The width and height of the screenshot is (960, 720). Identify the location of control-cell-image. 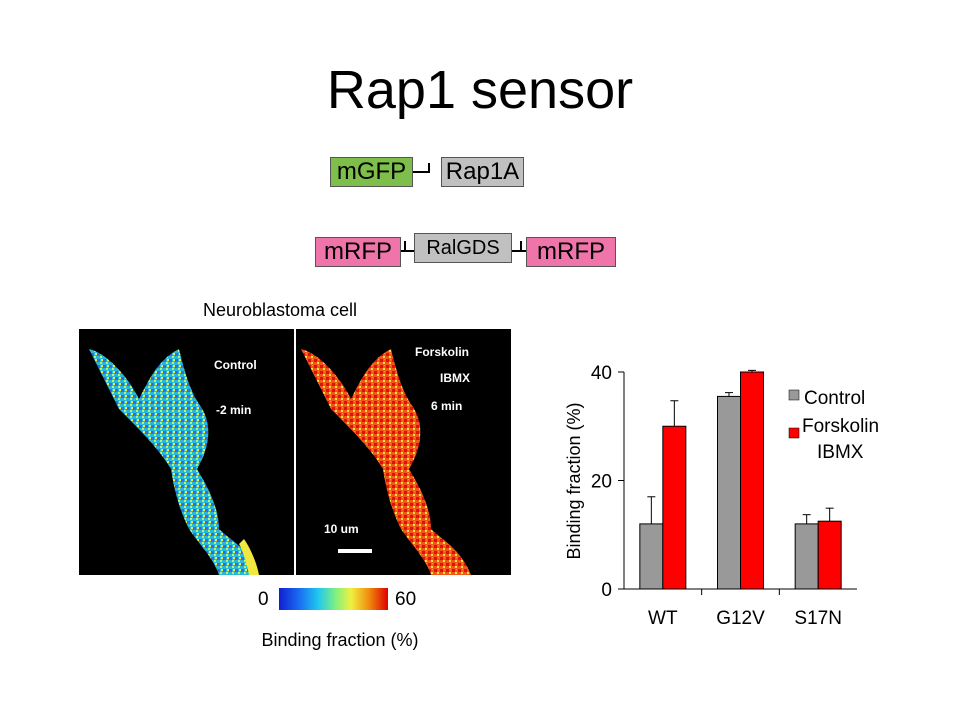
(174, 462).